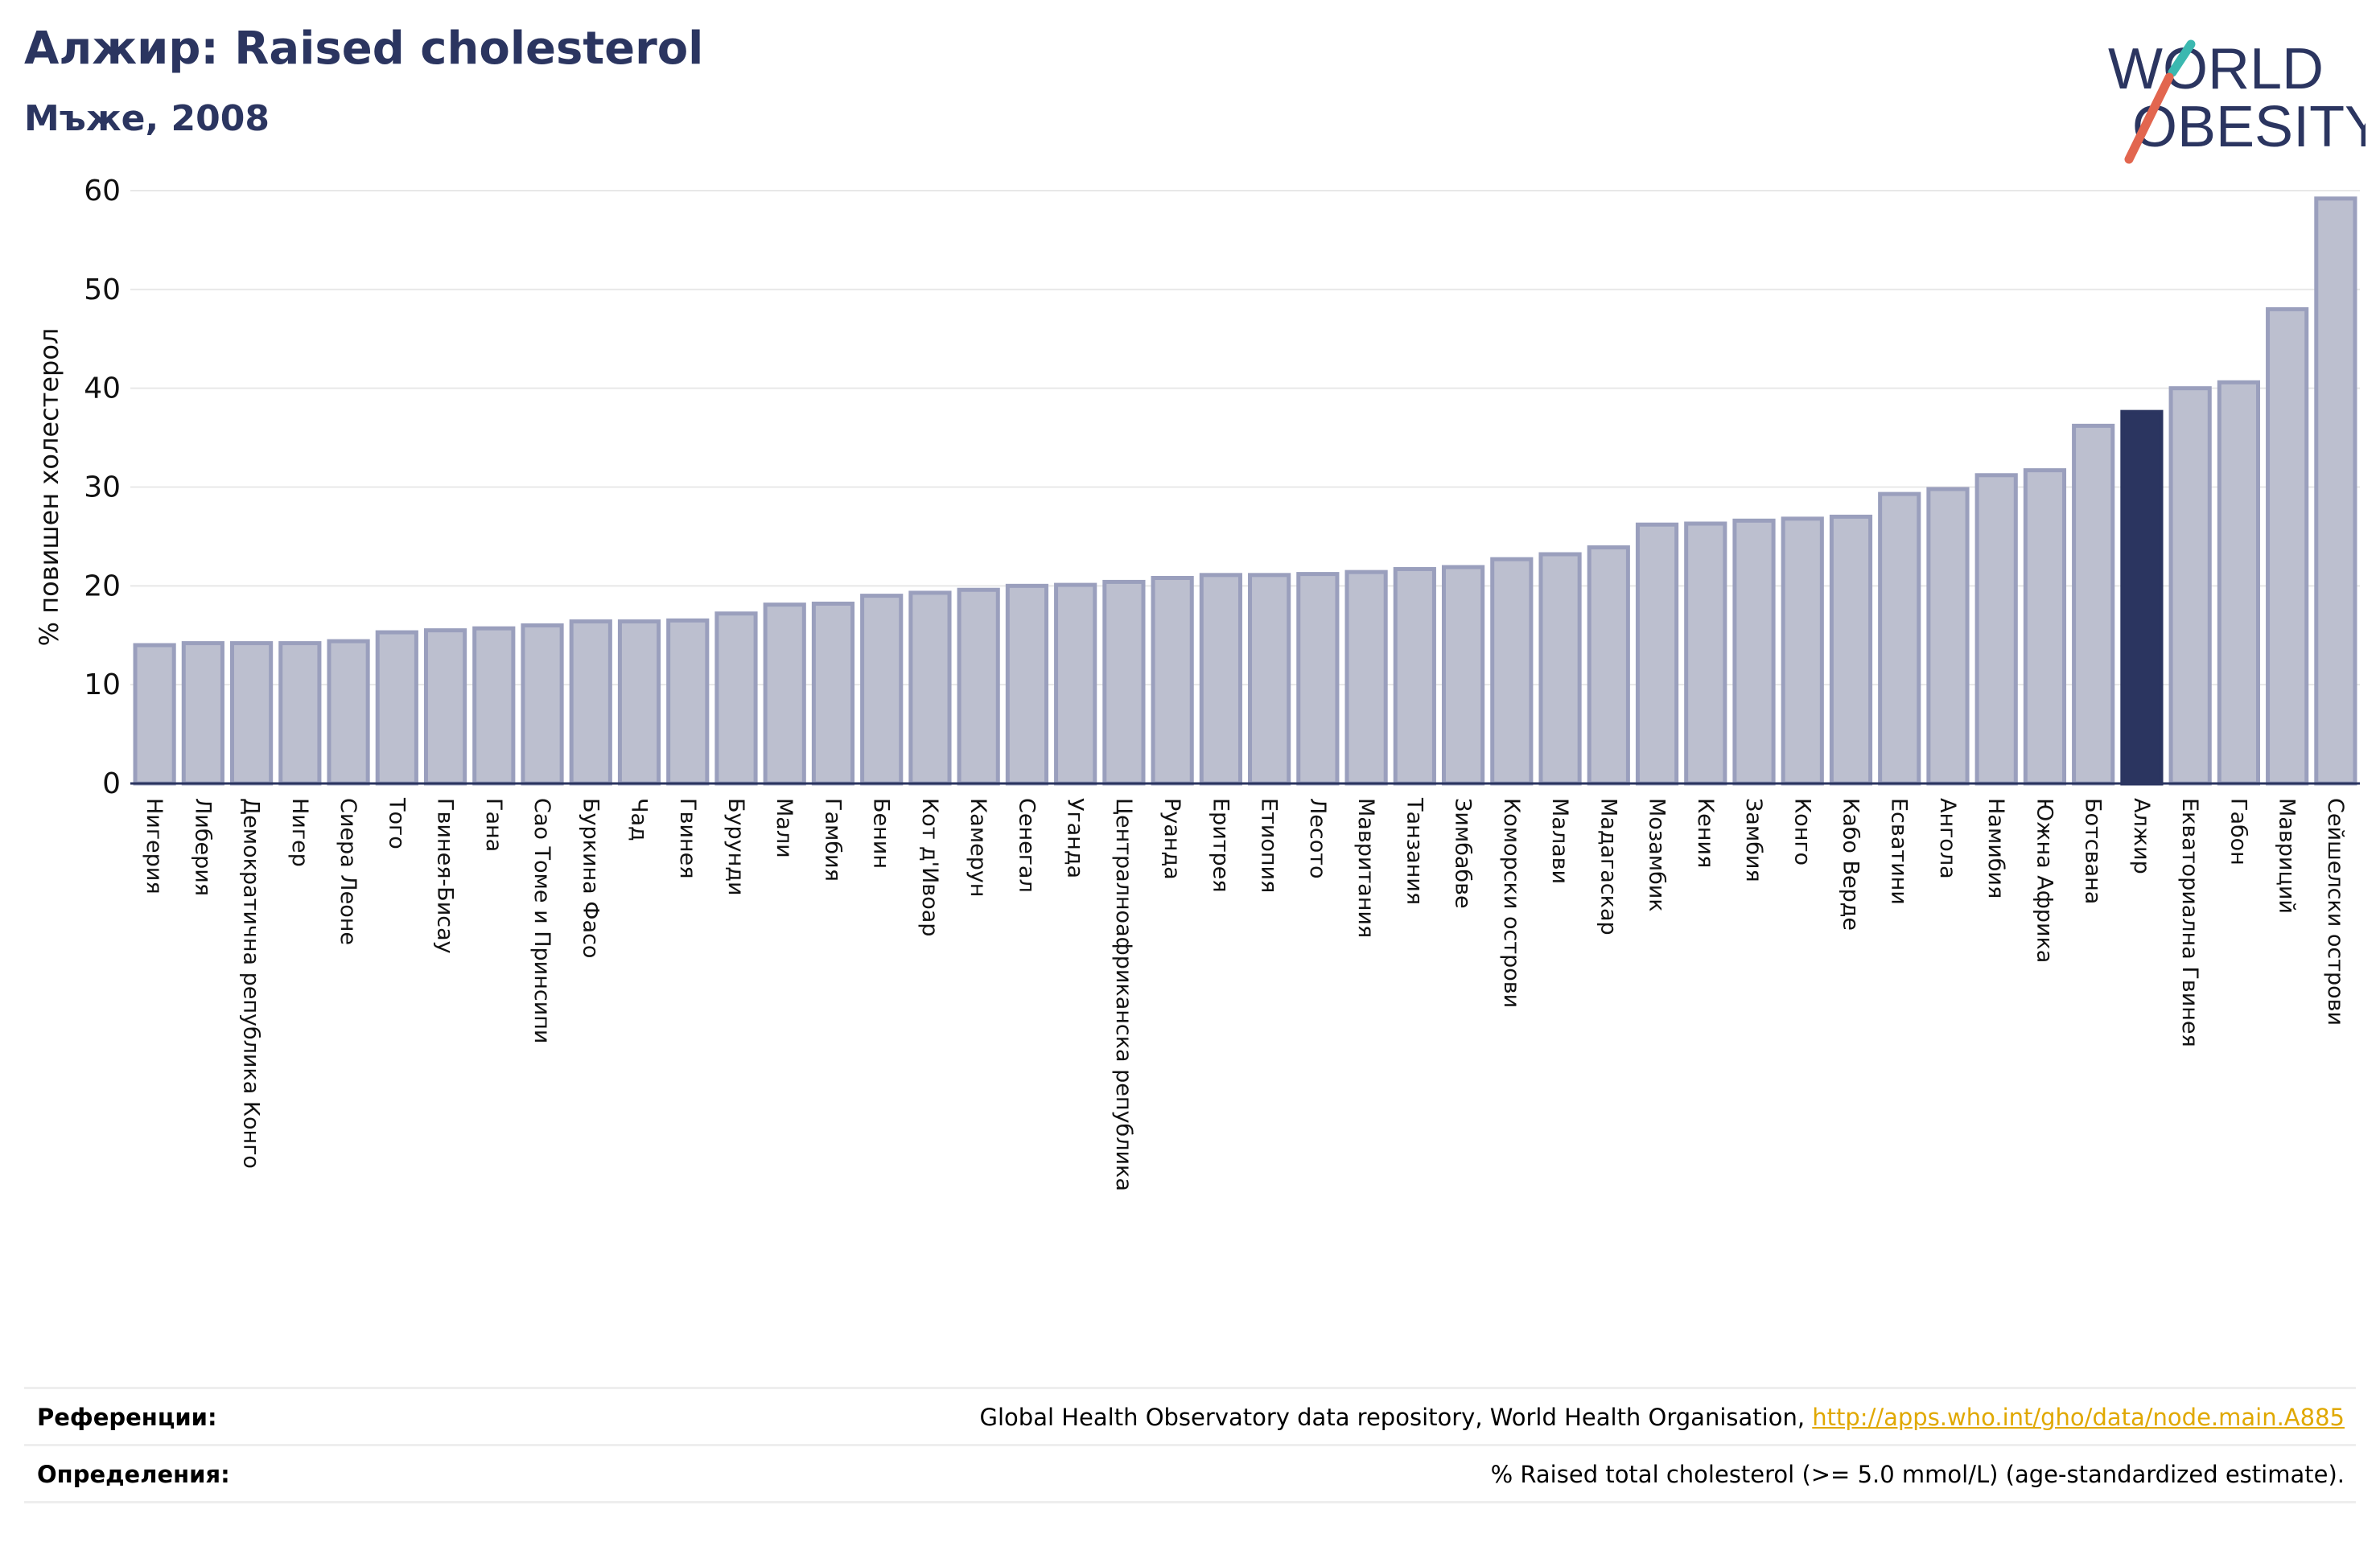  Describe the element at coordinates (1511, 903) in the screenshot. I see `x-tick-label: Коморски острови` at that location.